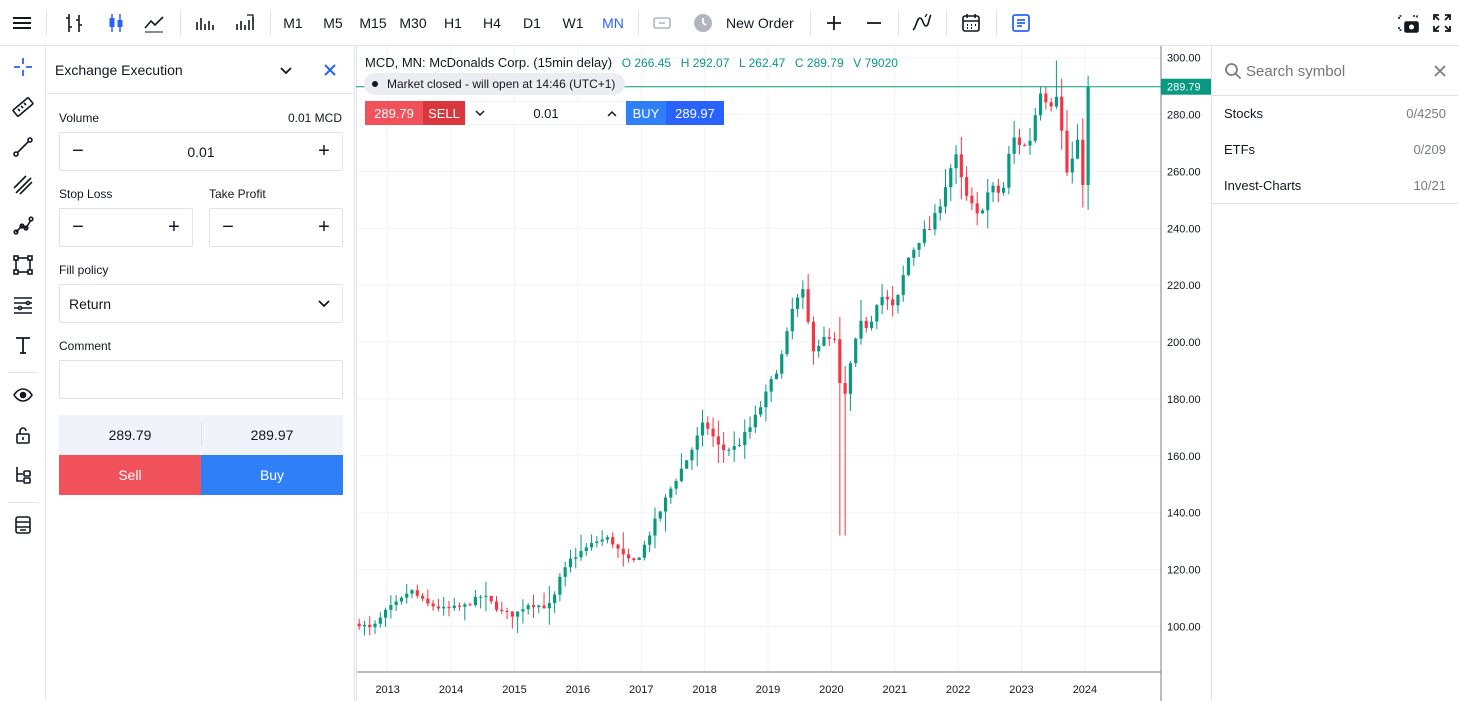  I want to click on time-tick-label: 2016, so click(578, 690).